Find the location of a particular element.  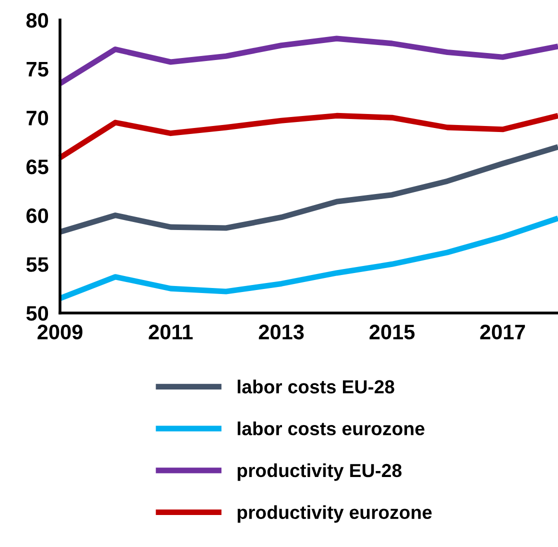

y-tick-label: 80 is located at coordinates (37, 20).